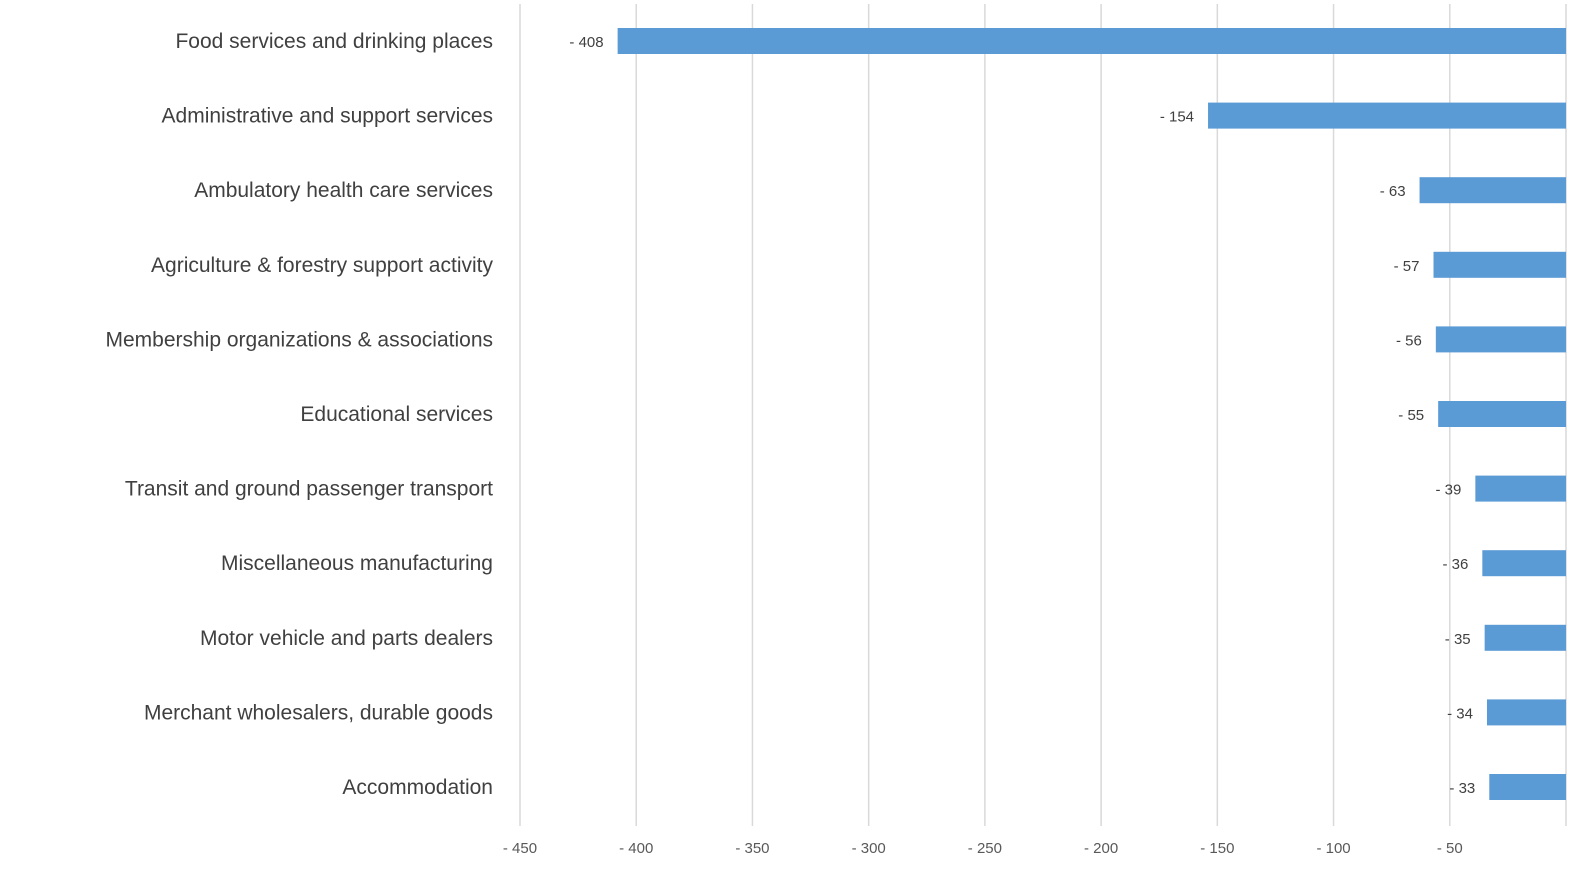 The height and width of the screenshot is (870, 1580). I want to click on data-label: - 35, so click(1458, 639).